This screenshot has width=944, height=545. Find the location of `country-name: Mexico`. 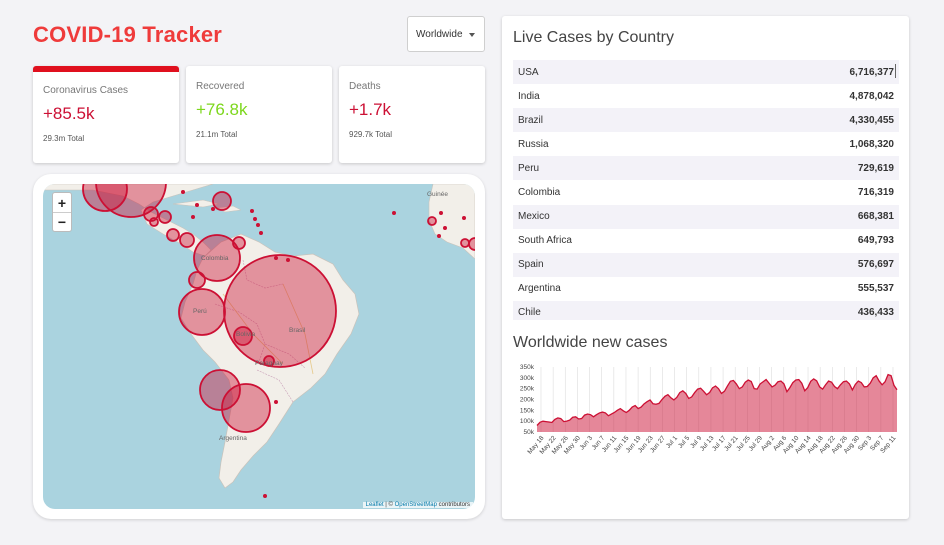

country-name: Mexico is located at coordinates (534, 217).